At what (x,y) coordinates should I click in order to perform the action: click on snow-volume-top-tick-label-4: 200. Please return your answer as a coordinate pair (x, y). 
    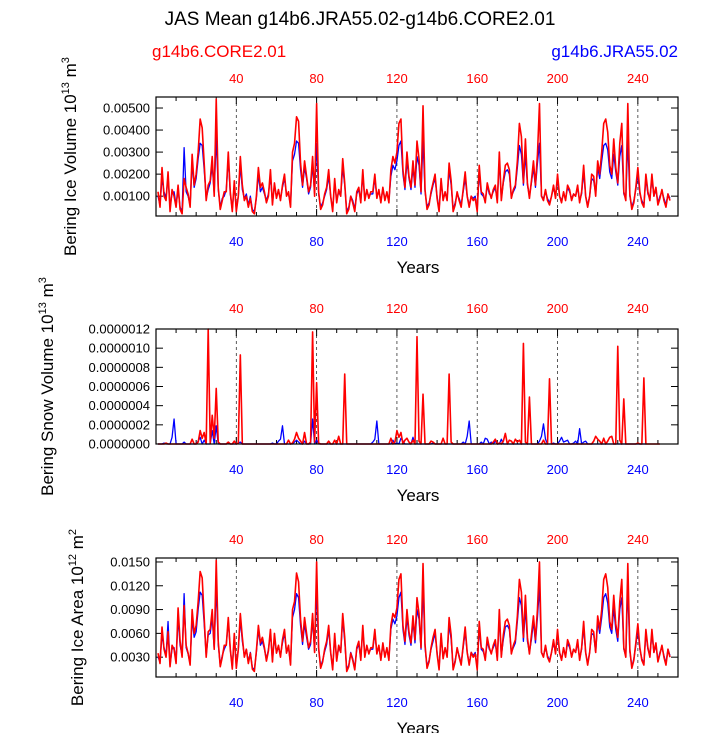
    Looking at the image, I should click on (558, 308).